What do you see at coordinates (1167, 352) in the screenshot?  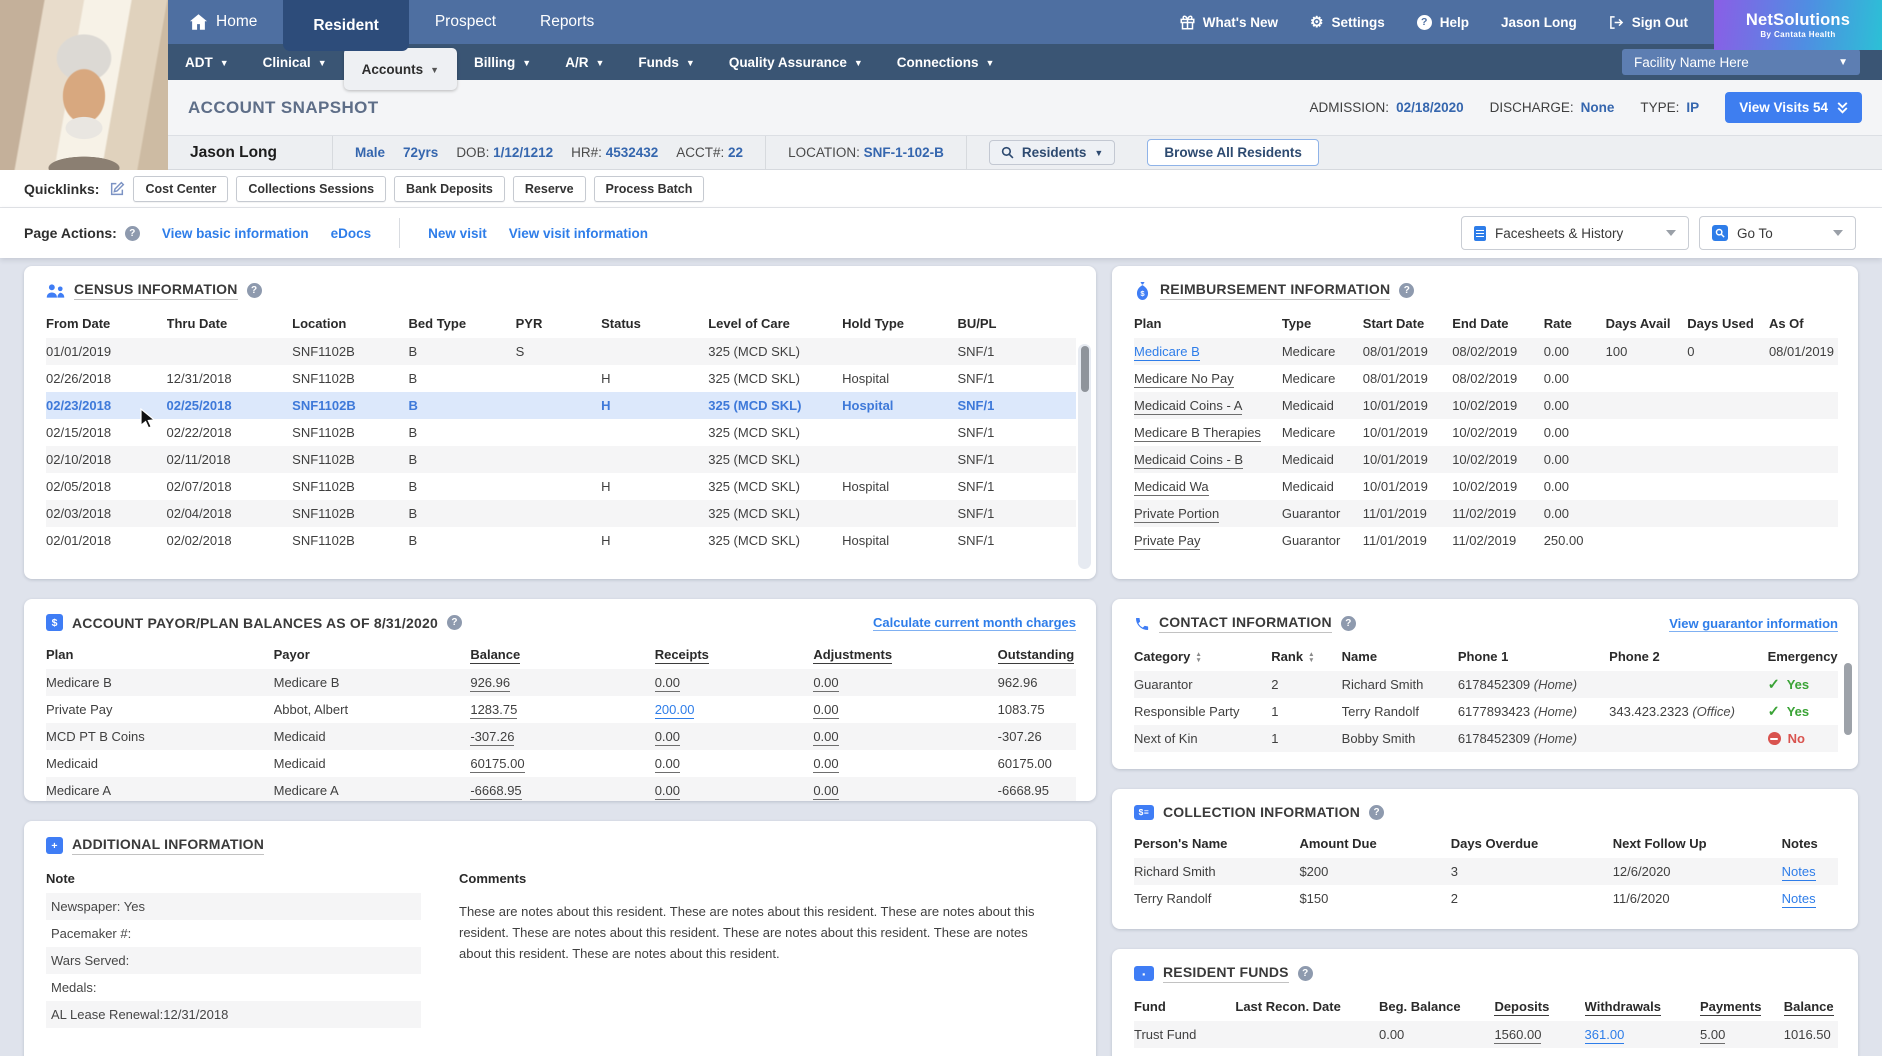 I see `cell-link: Medicare B` at bounding box center [1167, 352].